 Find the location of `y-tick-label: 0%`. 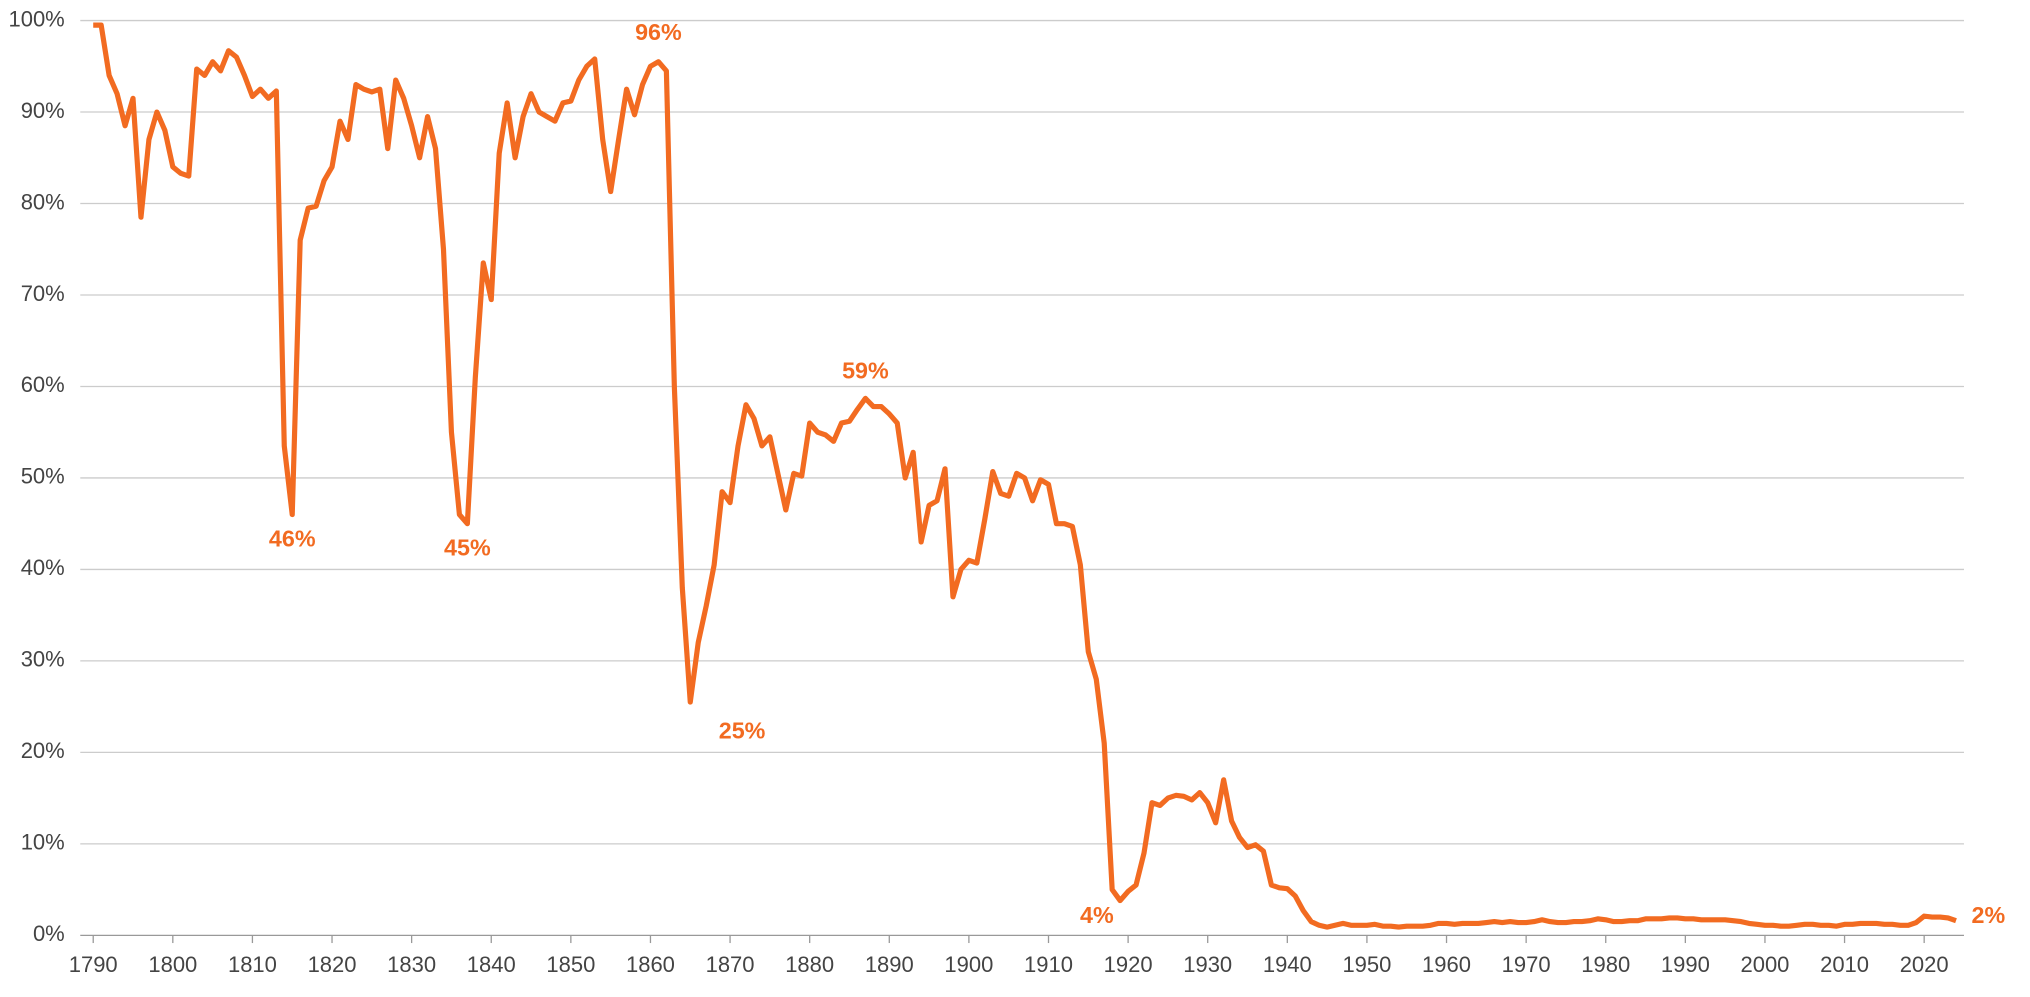

y-tick-label: 0% is located at coordinates (49, 933).